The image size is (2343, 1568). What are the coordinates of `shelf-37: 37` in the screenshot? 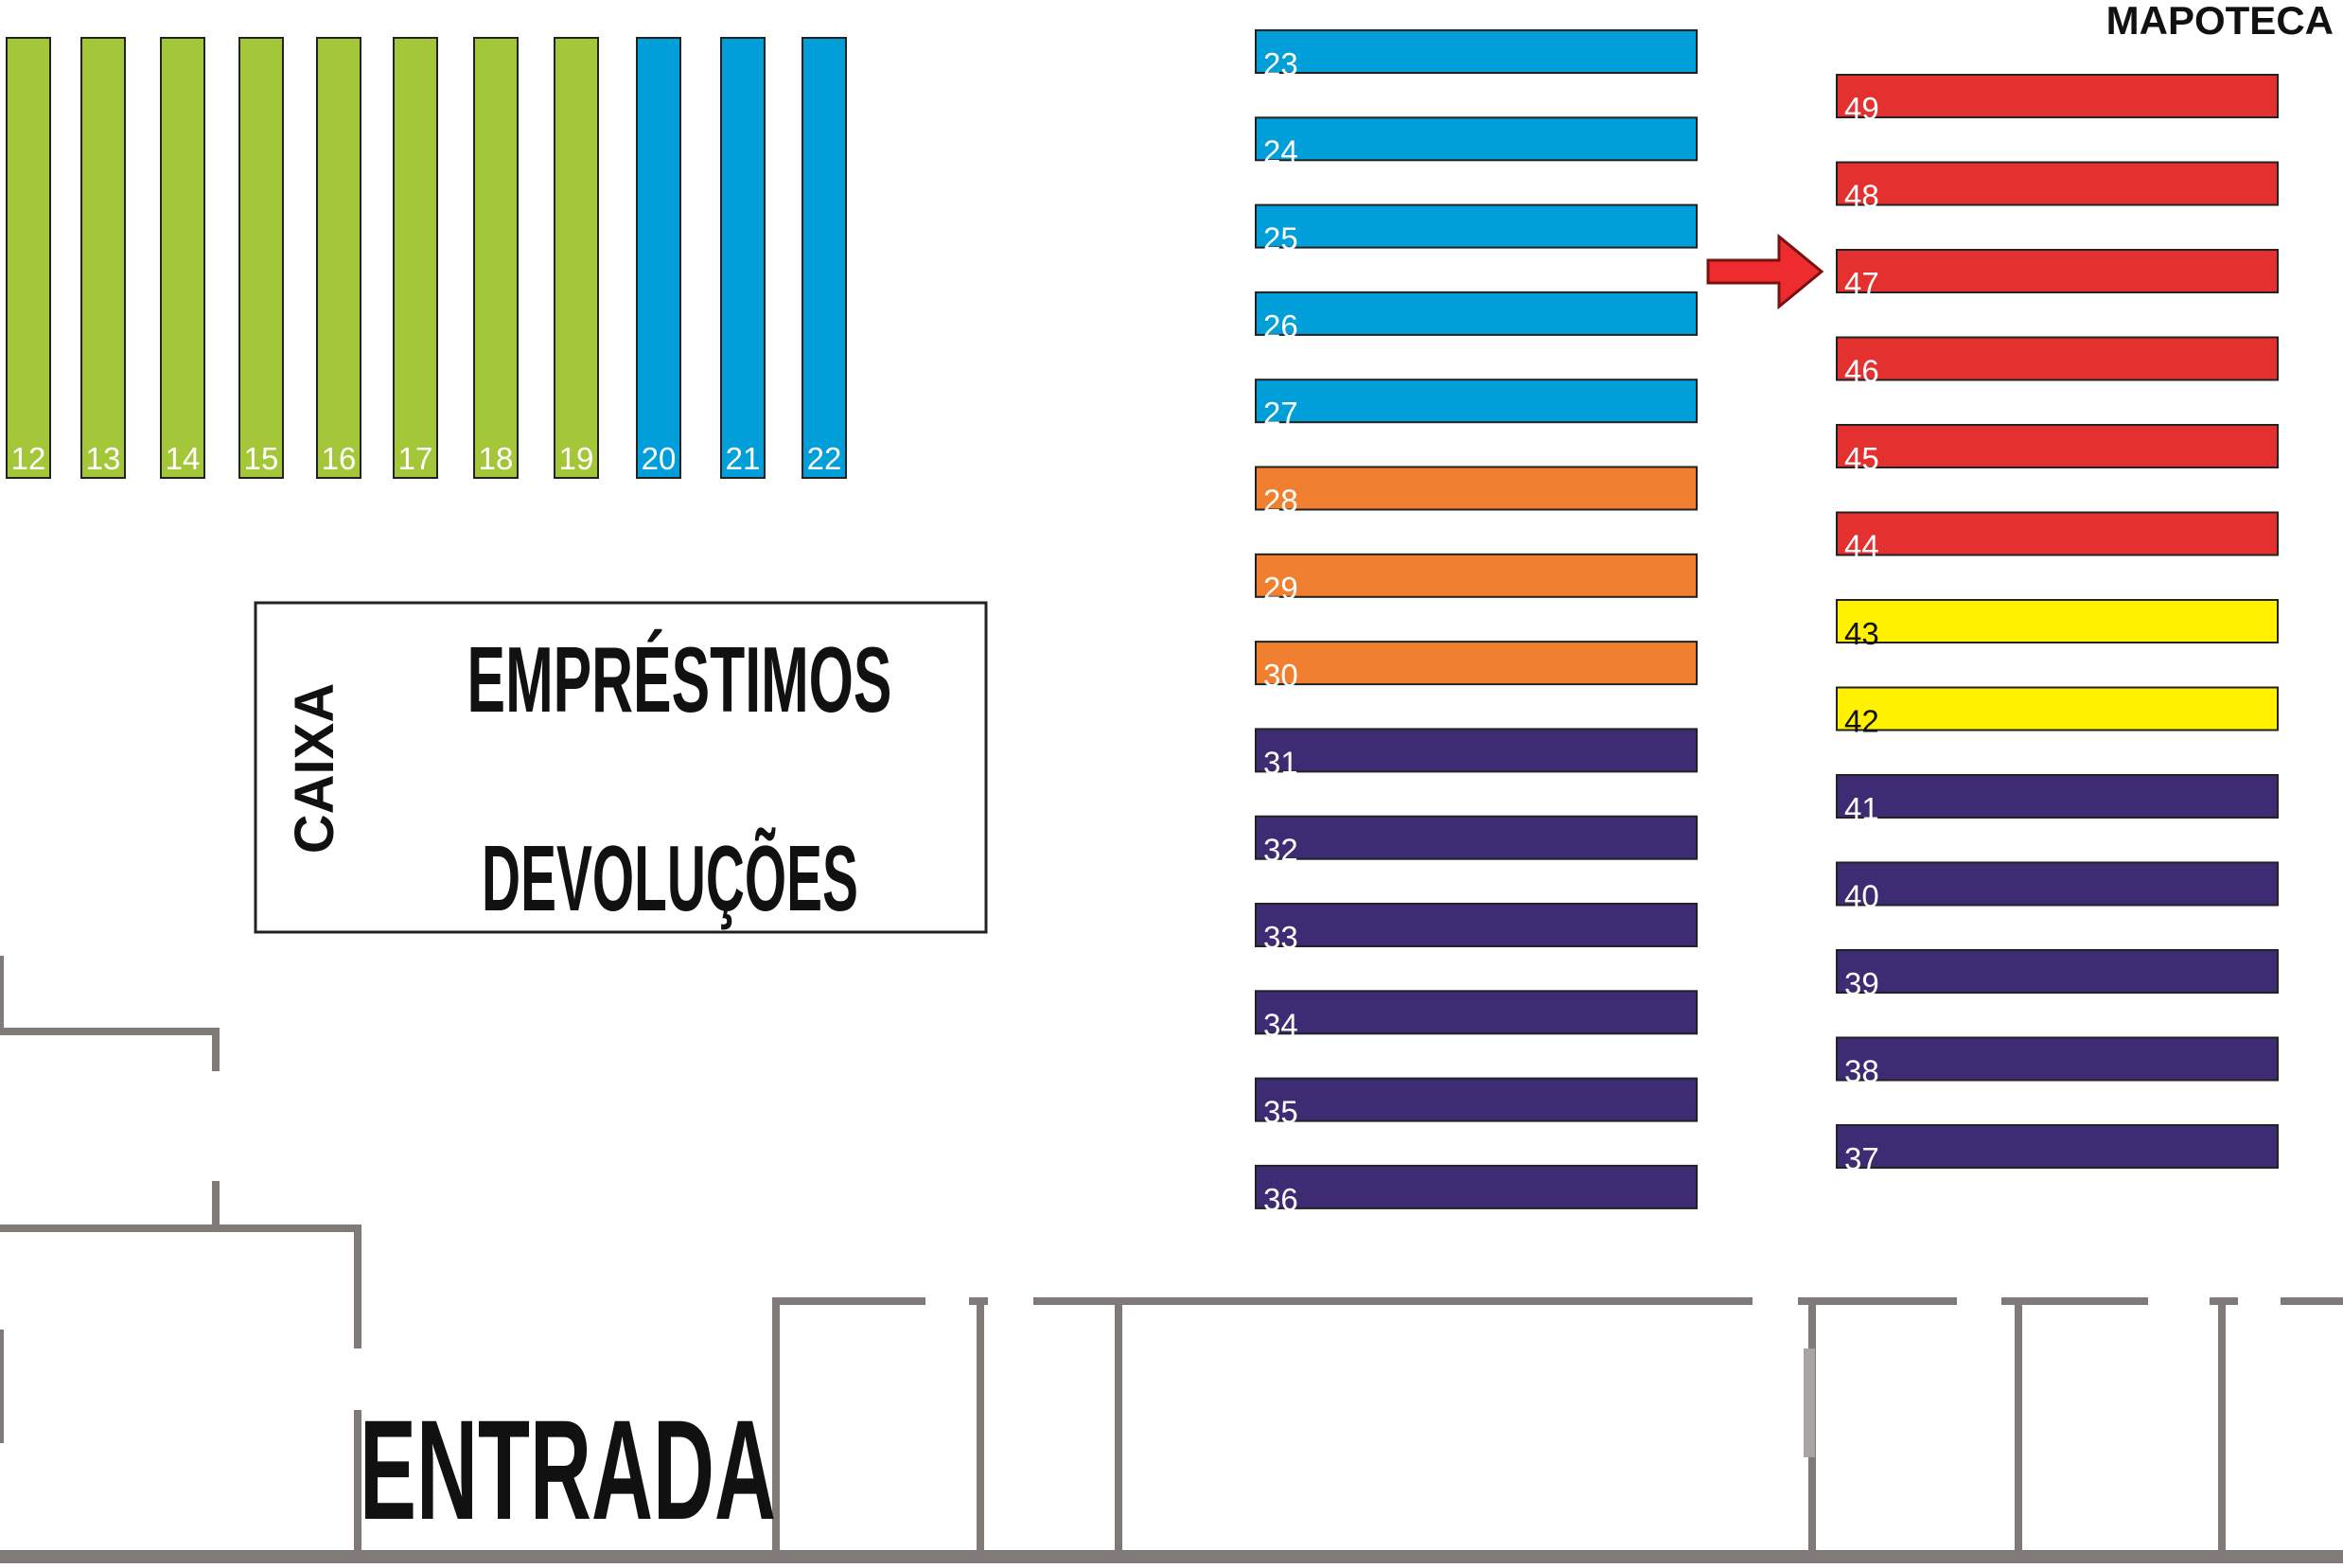 It's located at (2057, 1150).